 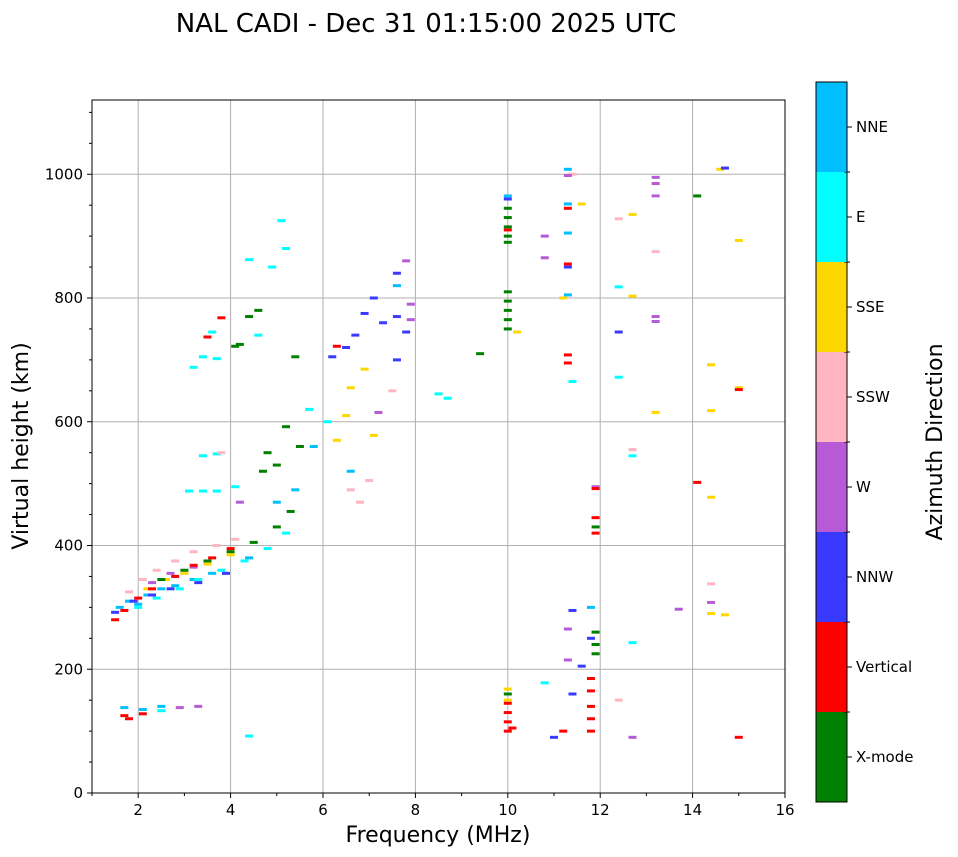 I want to click on x-tick-label: 6, so click(x=323, y=810).